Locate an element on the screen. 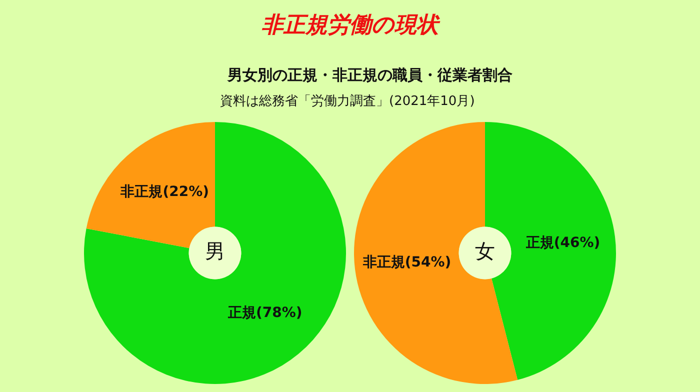 This screenshot has width=700, height=392. text: 非正規労働の現状 is located at coordinates (351, 26).